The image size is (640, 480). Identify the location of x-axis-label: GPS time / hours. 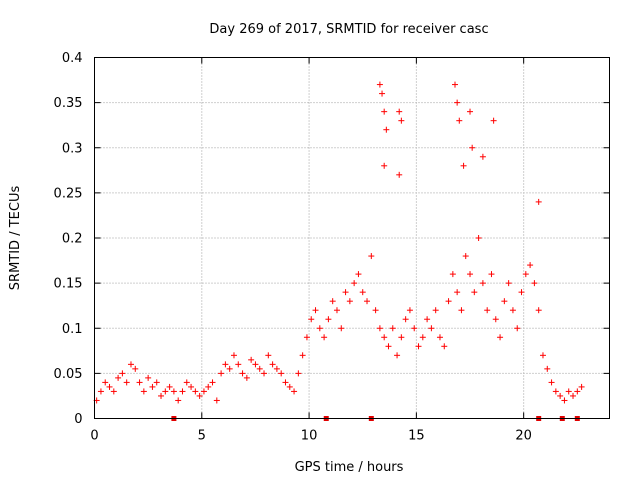
(349, 467).